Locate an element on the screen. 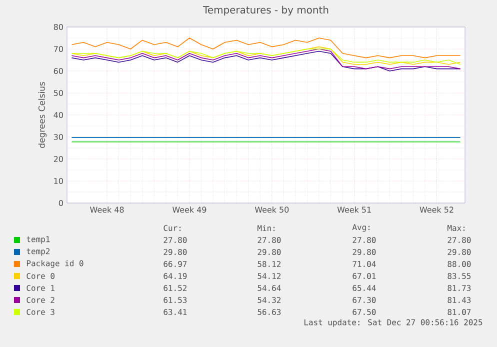  chart-title: Temperatures - by month is located at coordinates (265, 11).